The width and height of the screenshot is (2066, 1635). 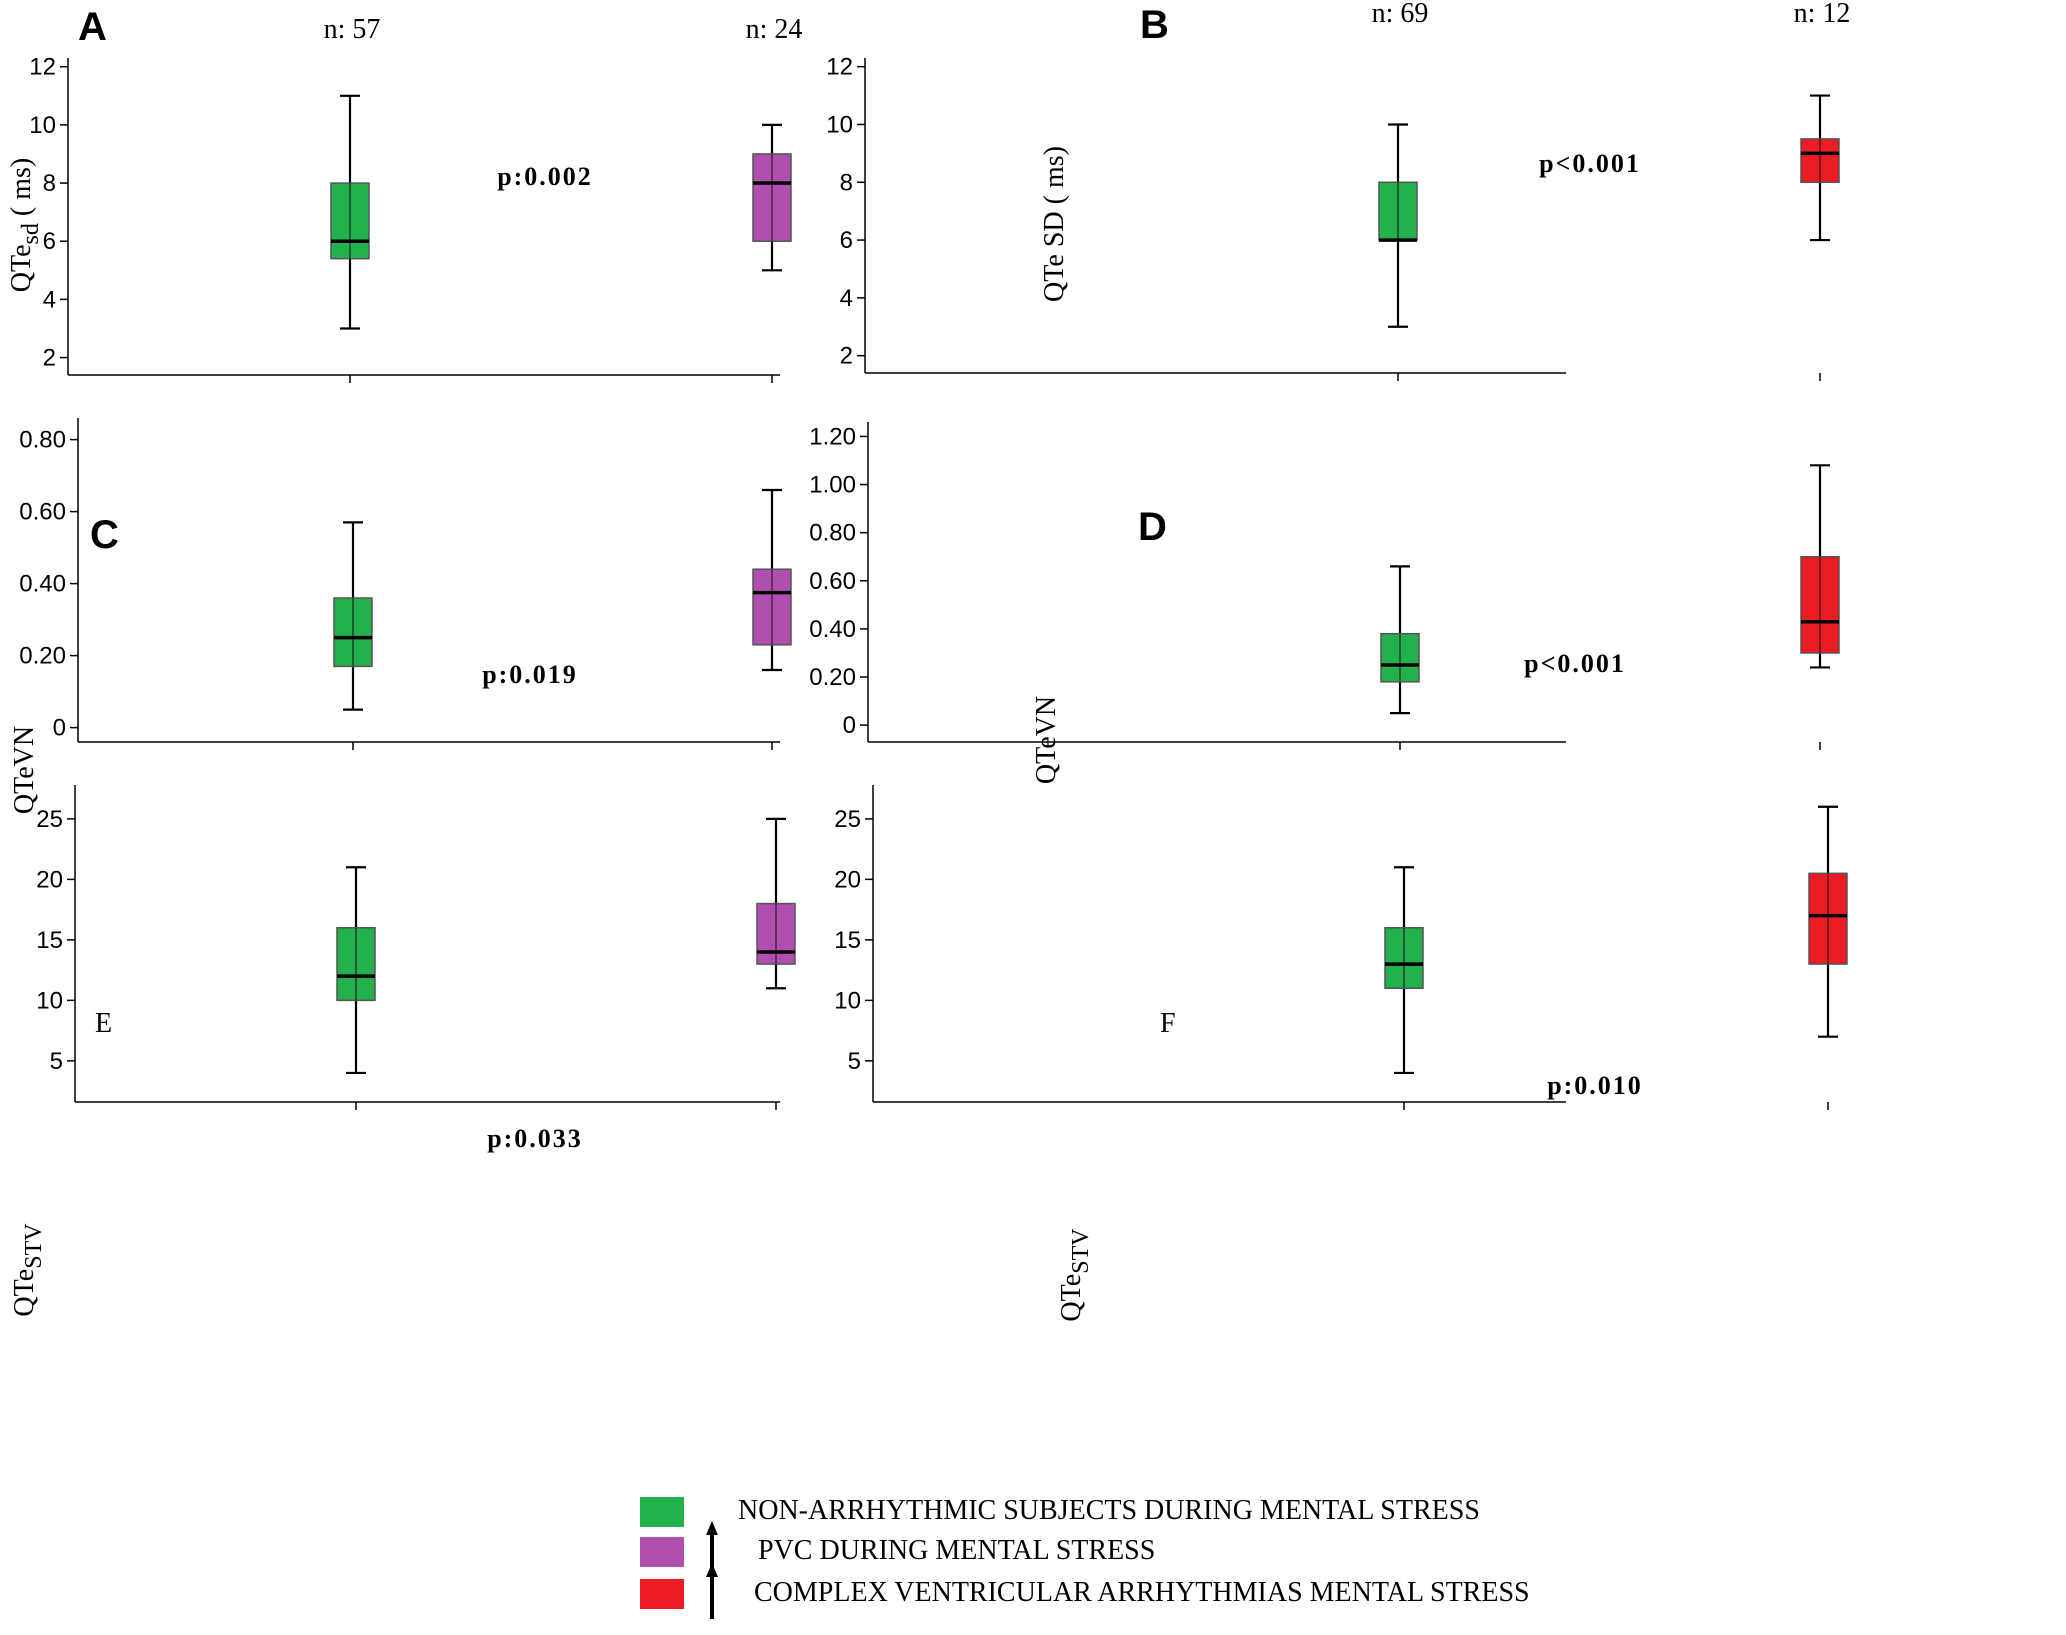 I want to click on sample-size-label: n: 69, so click(x=1400, y=14).